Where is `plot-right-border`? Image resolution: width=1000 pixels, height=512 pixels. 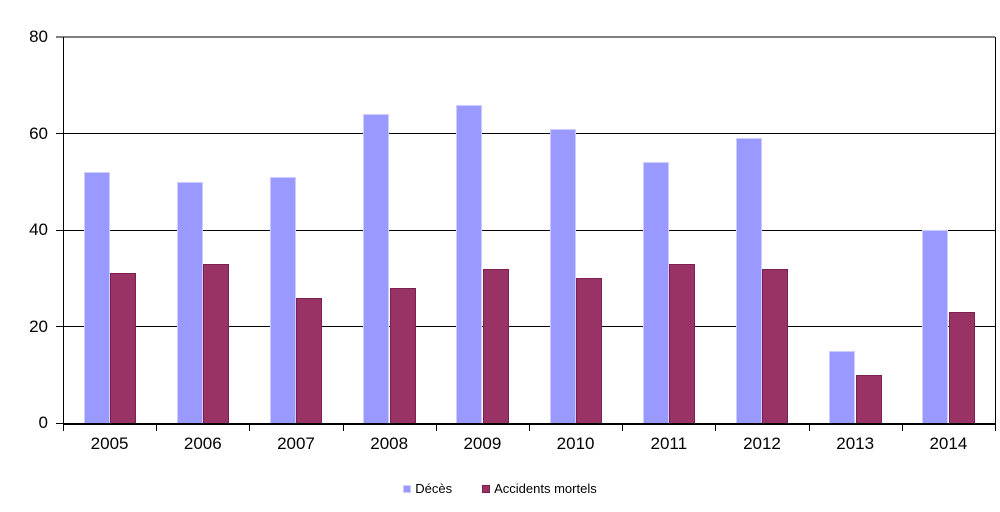
plot-right-border is located at coordinates (995, 230).